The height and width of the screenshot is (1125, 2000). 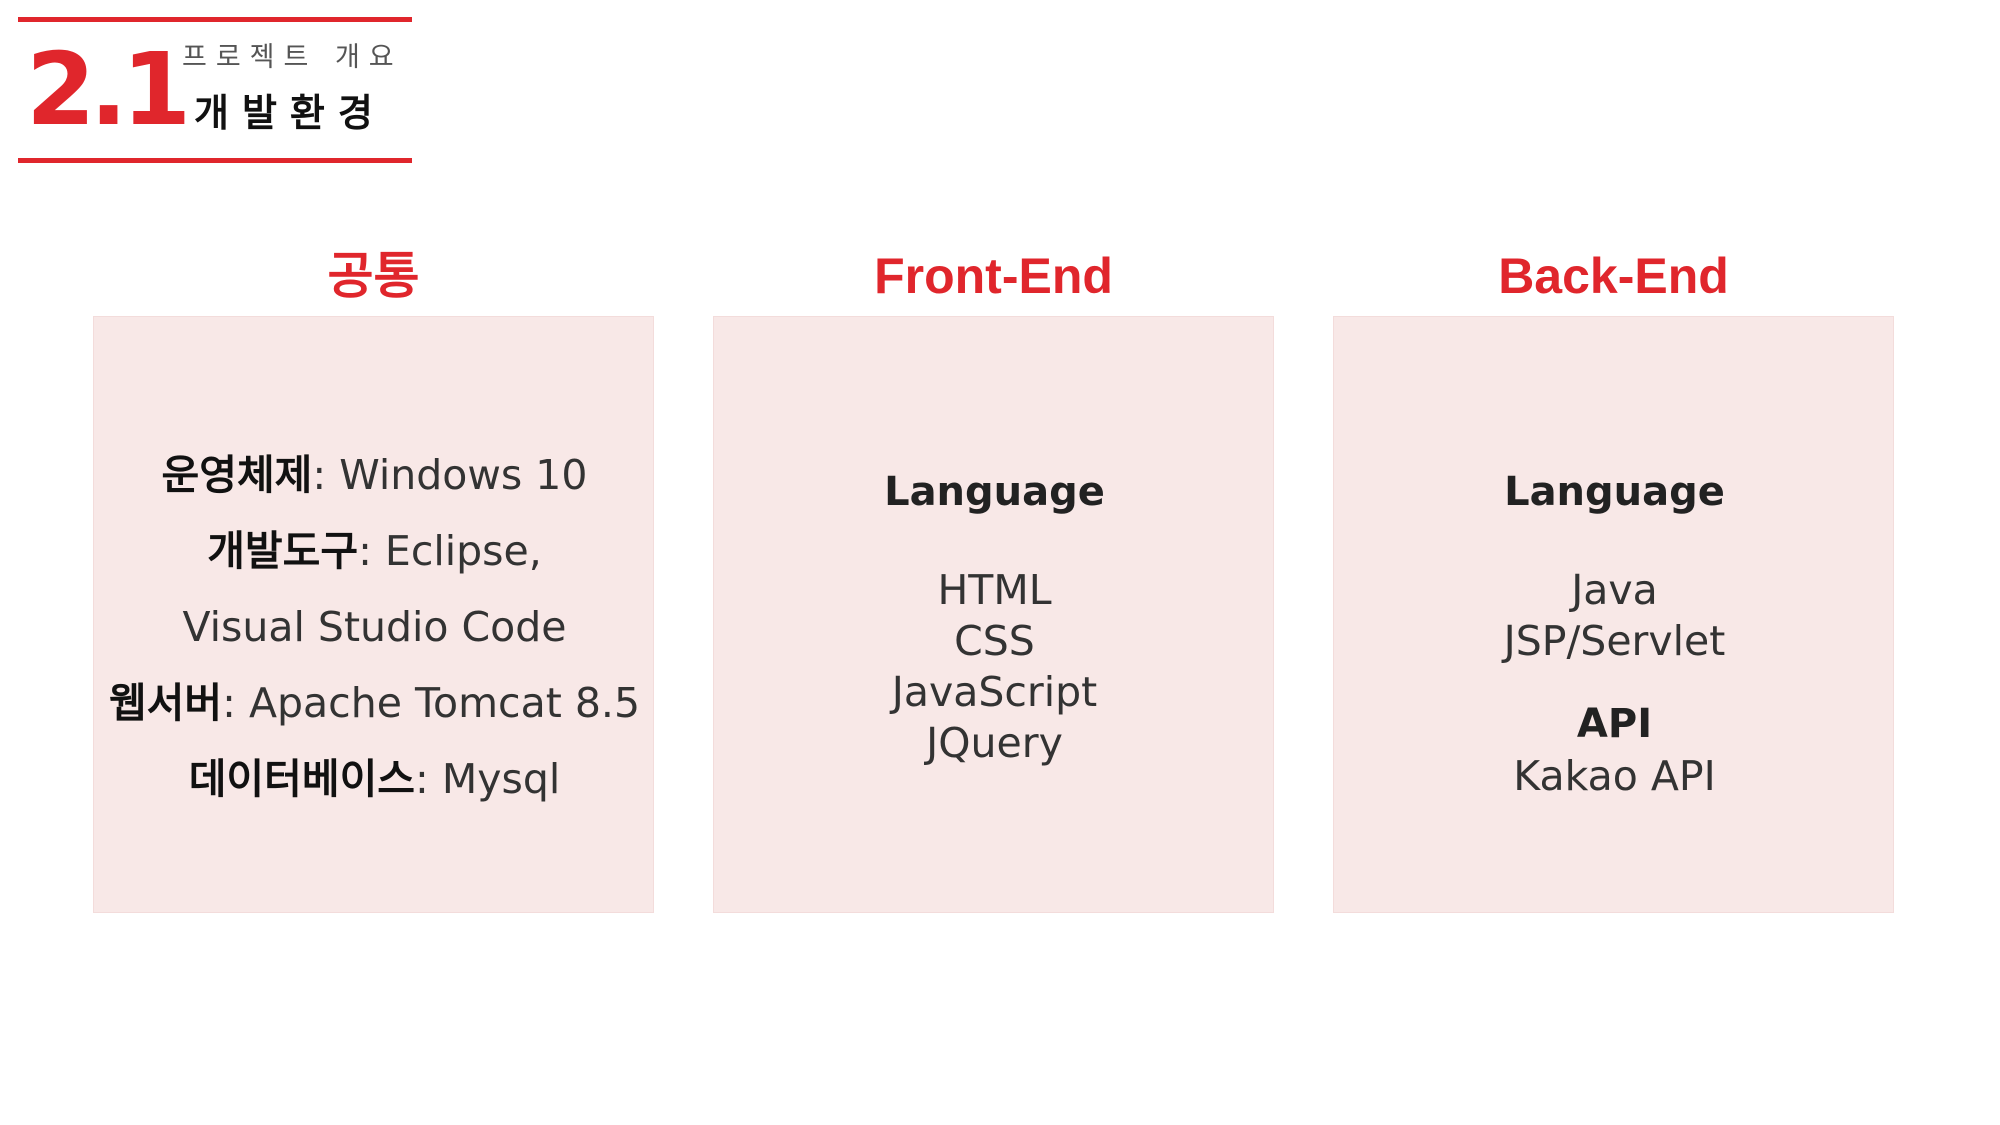 I want to click on row-tools-cont: Visual Studio Code, so click(x=374, y=627).